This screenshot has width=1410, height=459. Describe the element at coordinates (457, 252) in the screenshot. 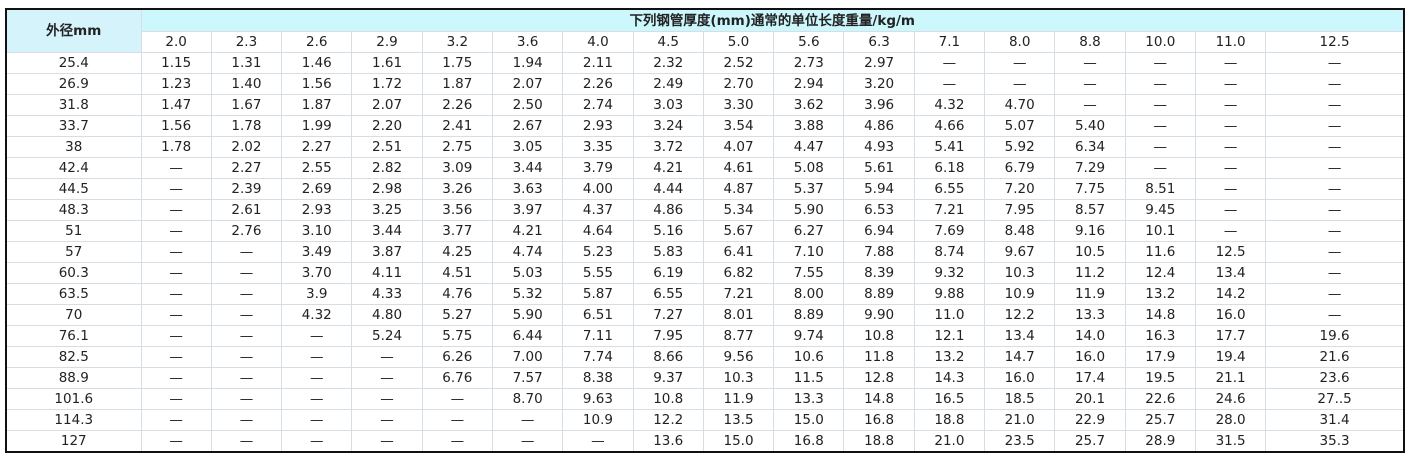

I see `weight-cell: 4.25` at that location.